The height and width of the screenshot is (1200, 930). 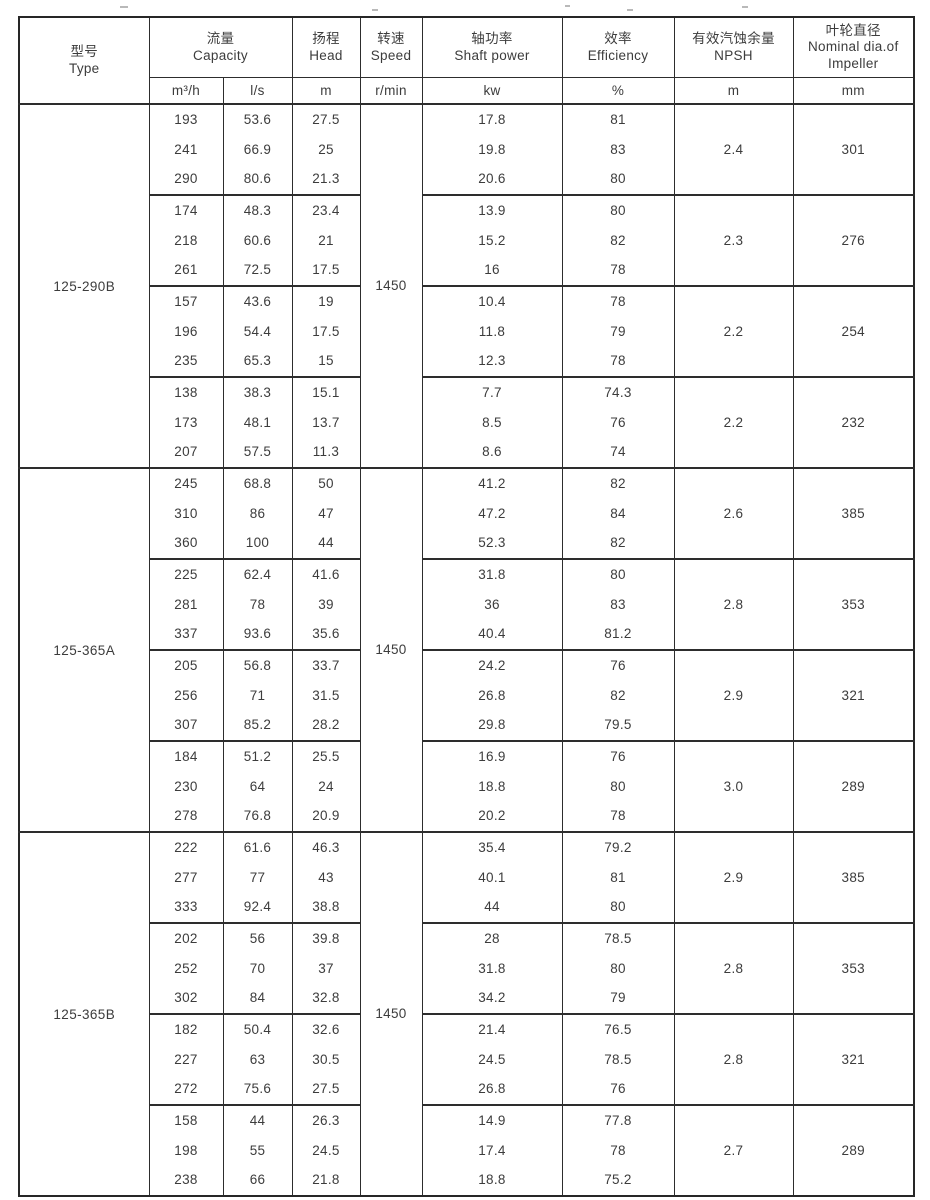 I want to click on capacity-ls-value: 66.9, so click(x=257, y=149).